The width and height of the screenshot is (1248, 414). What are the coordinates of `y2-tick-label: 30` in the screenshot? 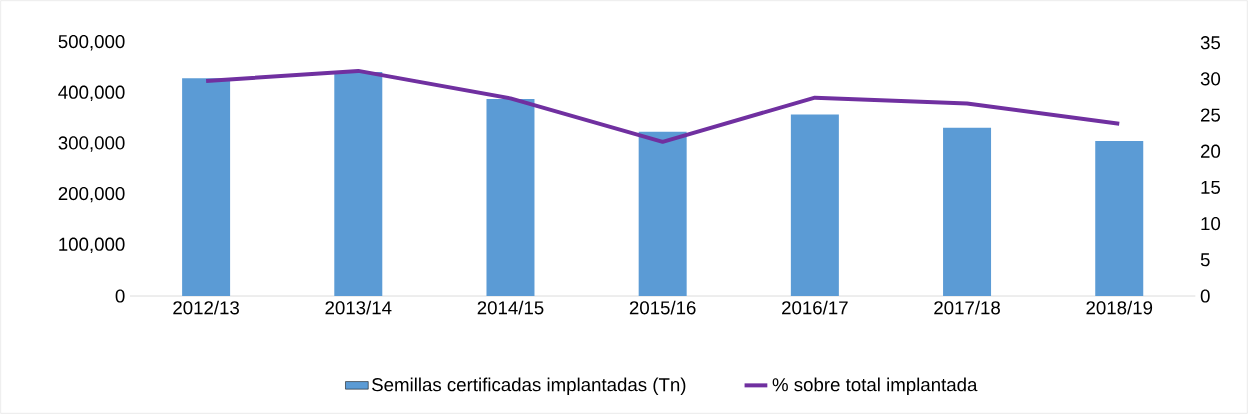 It's located at (1210, 79).